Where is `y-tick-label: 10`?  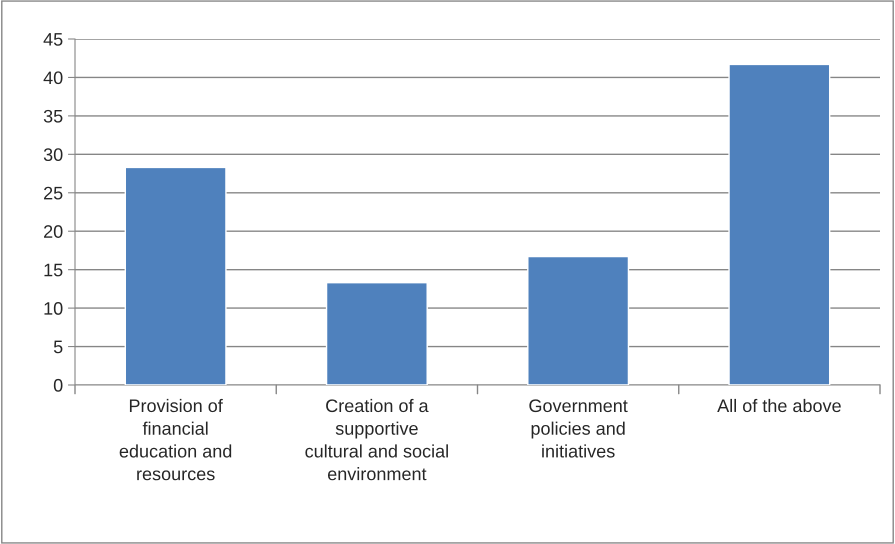
y-tick-label: 10 is located at coordinates (53, 308).